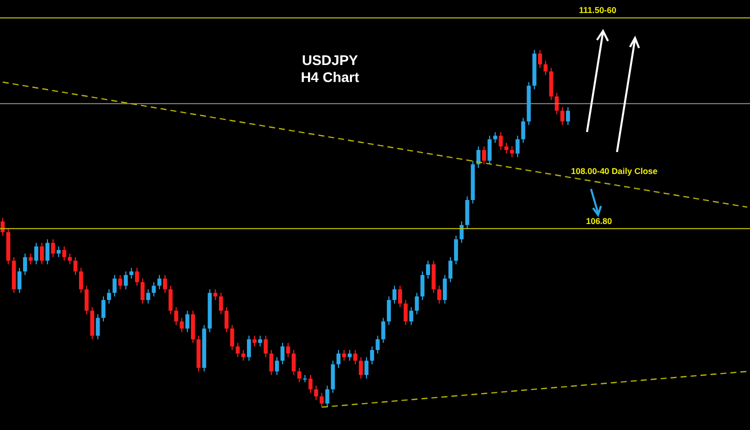  I want to click on annotation: 108.00-40 Daily Close, so click(614, 171).